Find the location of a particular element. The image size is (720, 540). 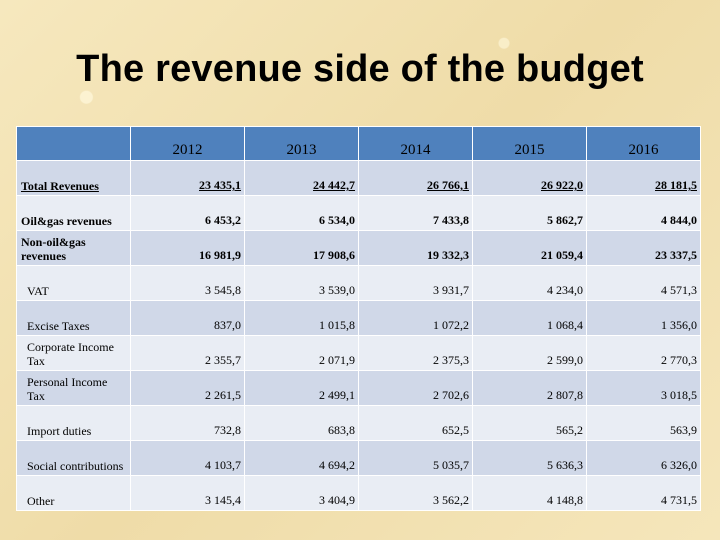

table-cell: 2 702,6 is located at coordinates (415, 388).